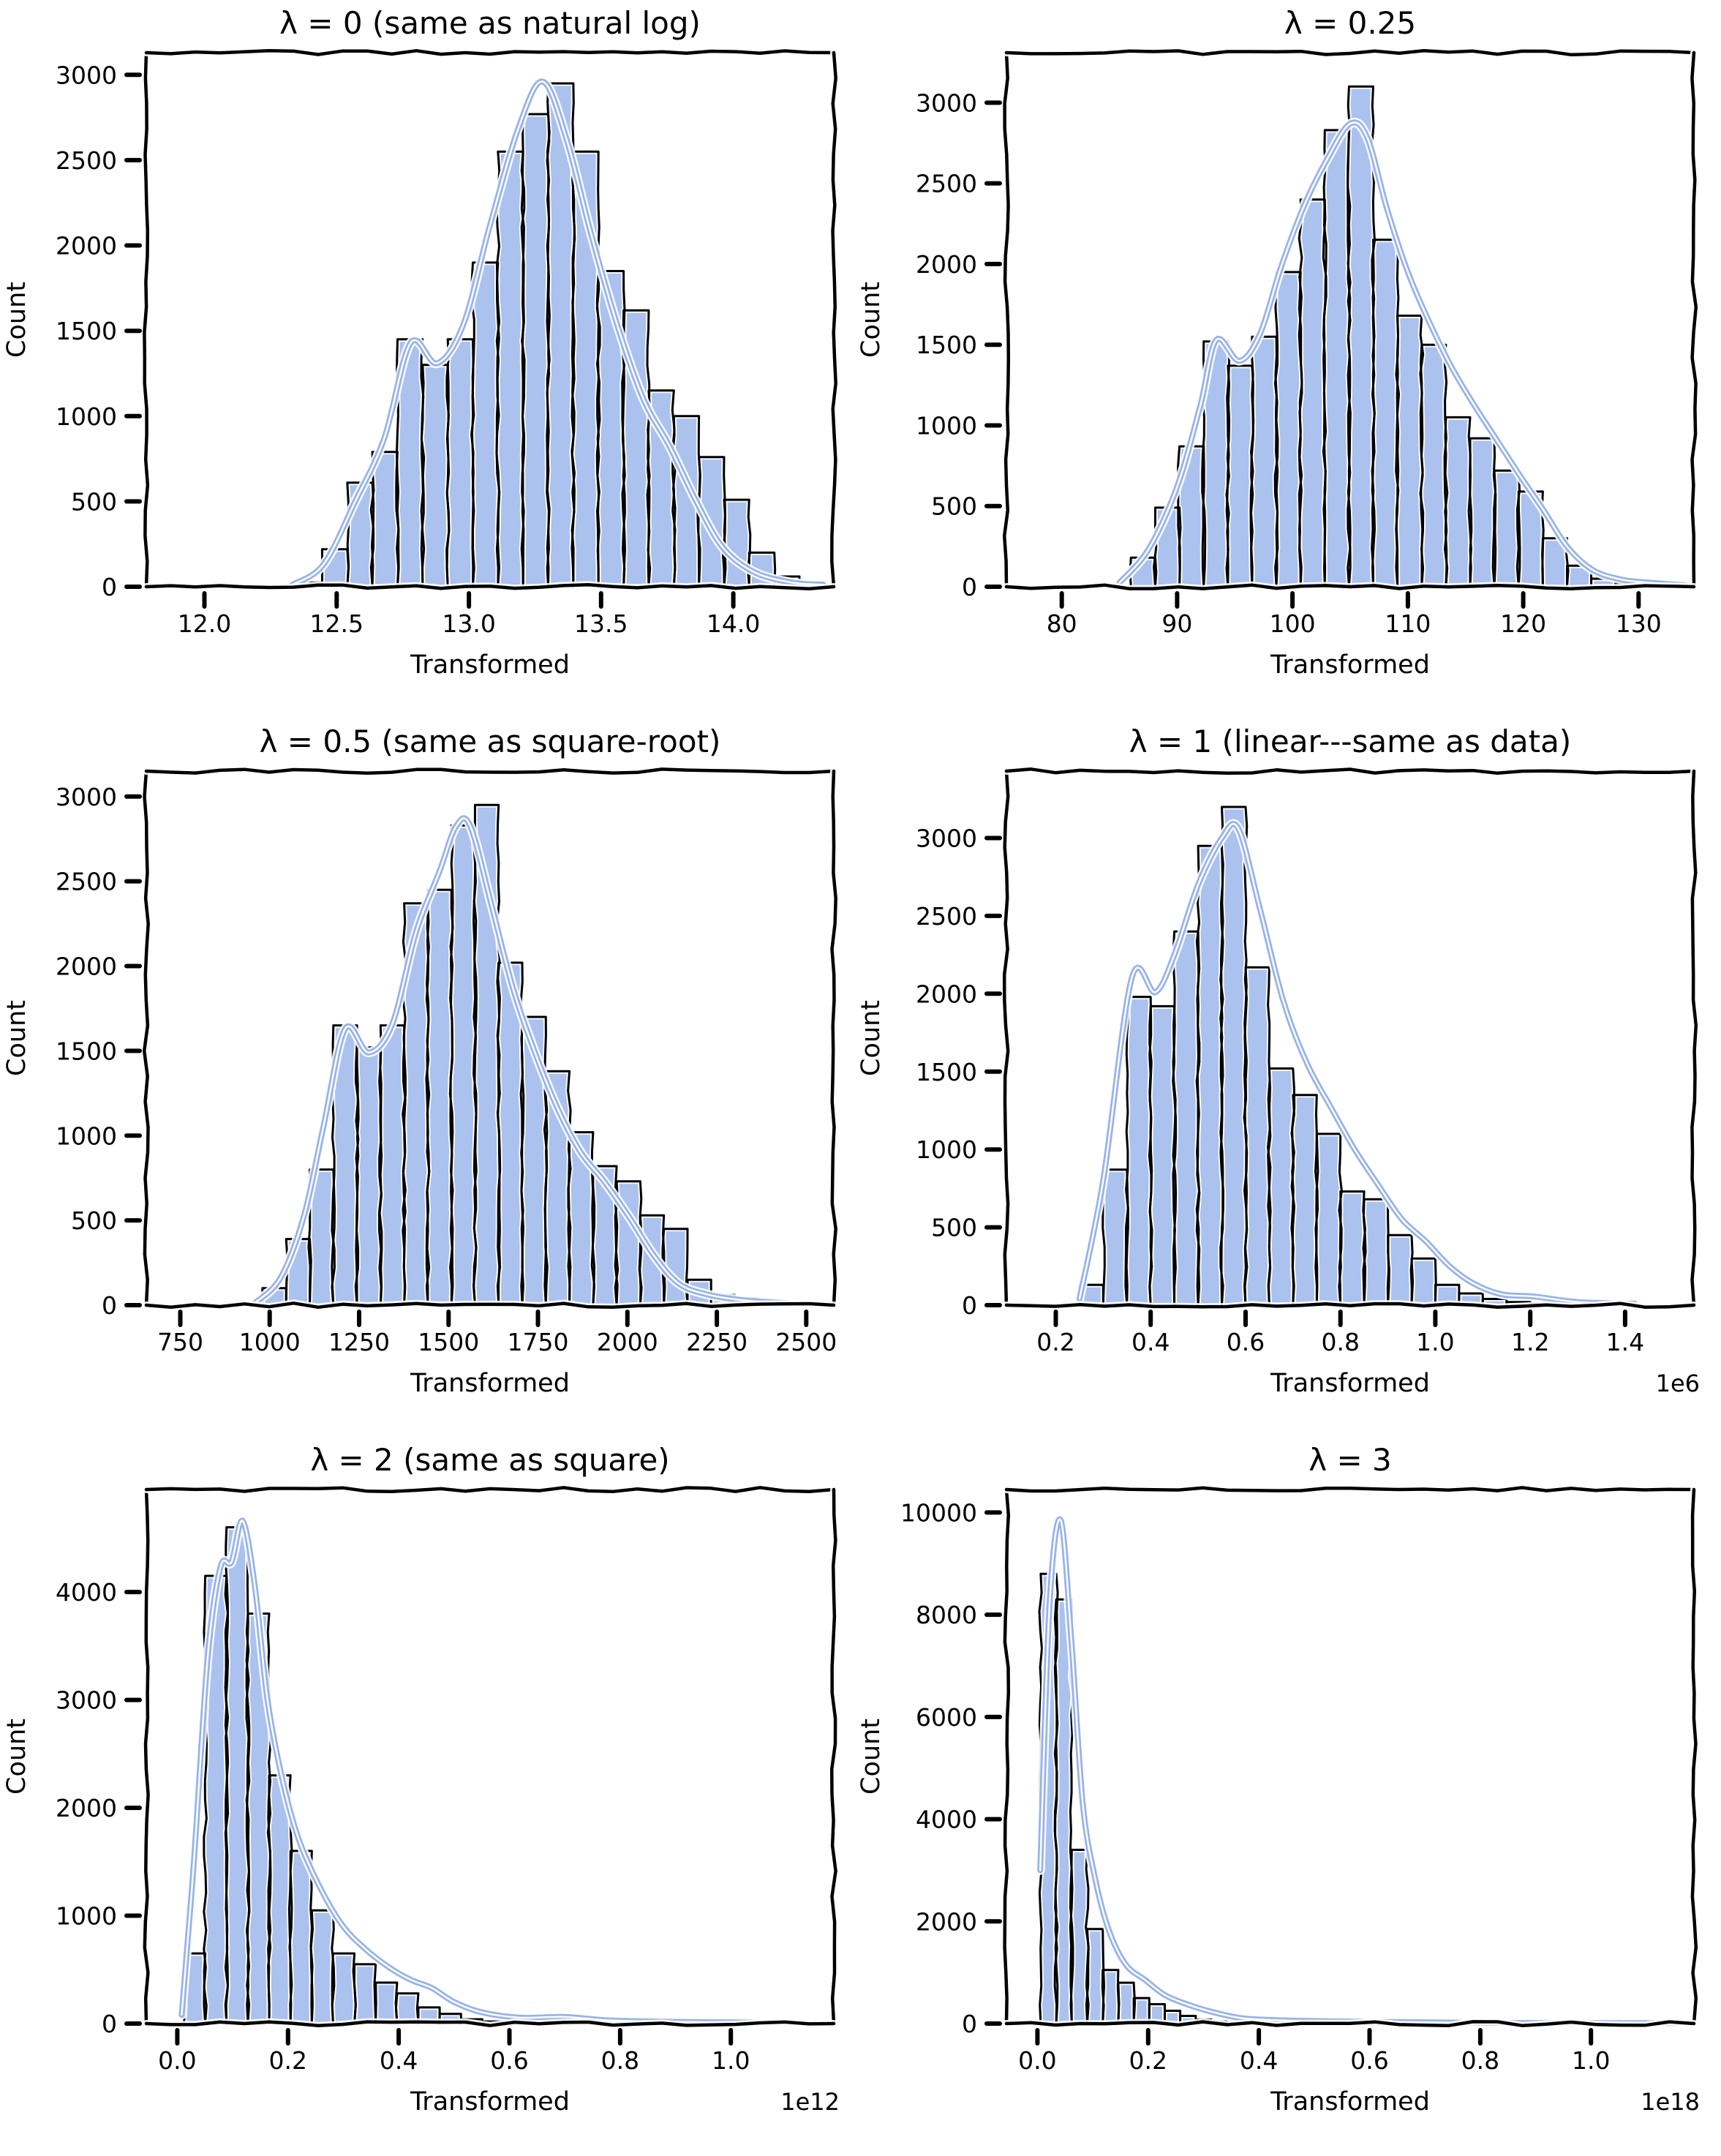 The width and height of the screenshot is (1721, 2156). What do you see at coordinates (1150, 1342) in the screenshot?
I see `x-tick-label: 0.4` at bounding box center [1150, 1342].